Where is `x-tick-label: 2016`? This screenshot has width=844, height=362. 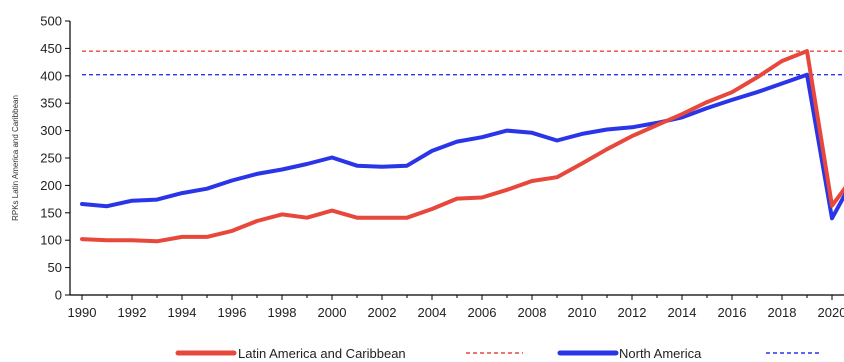
x-tick-label: 2016 is located at coordinates (732, 312).